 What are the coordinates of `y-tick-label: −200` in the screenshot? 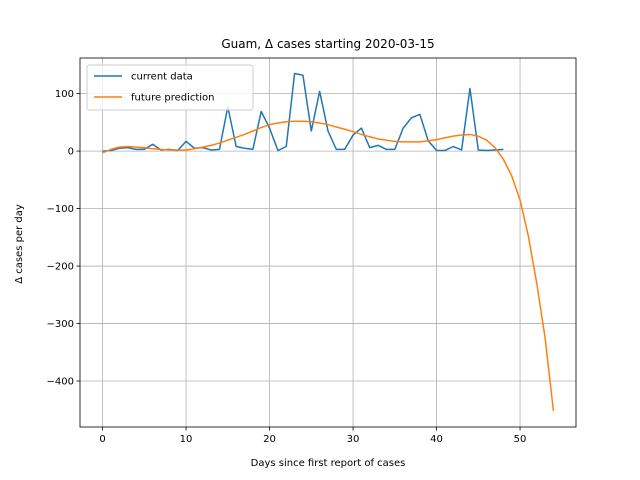 It's located at (60, 267).